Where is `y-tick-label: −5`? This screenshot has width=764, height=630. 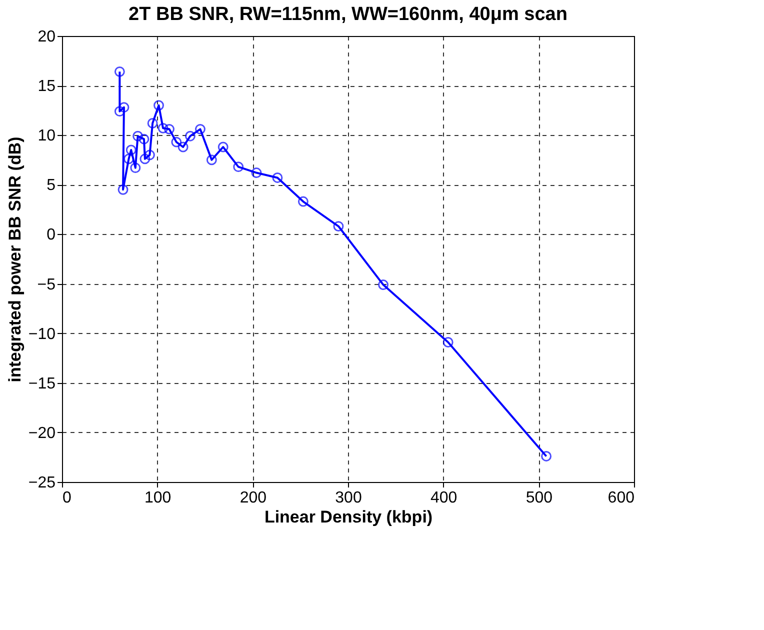 y-tick-label: −5 is located at coordinates (46, 285).